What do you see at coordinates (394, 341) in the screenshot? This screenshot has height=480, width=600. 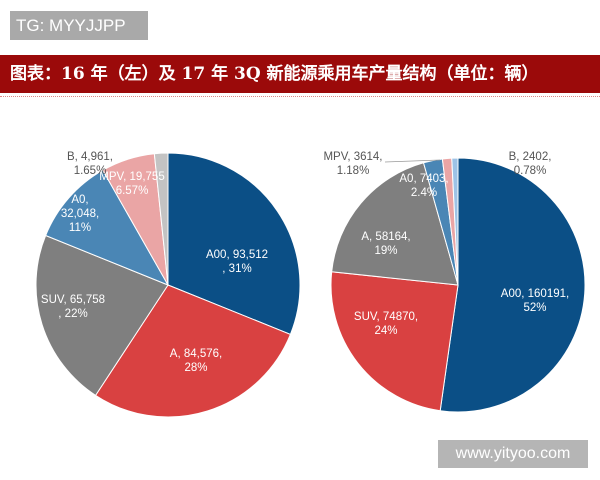 I see `pie2-slice-suv` at bounding box center [394, 341].